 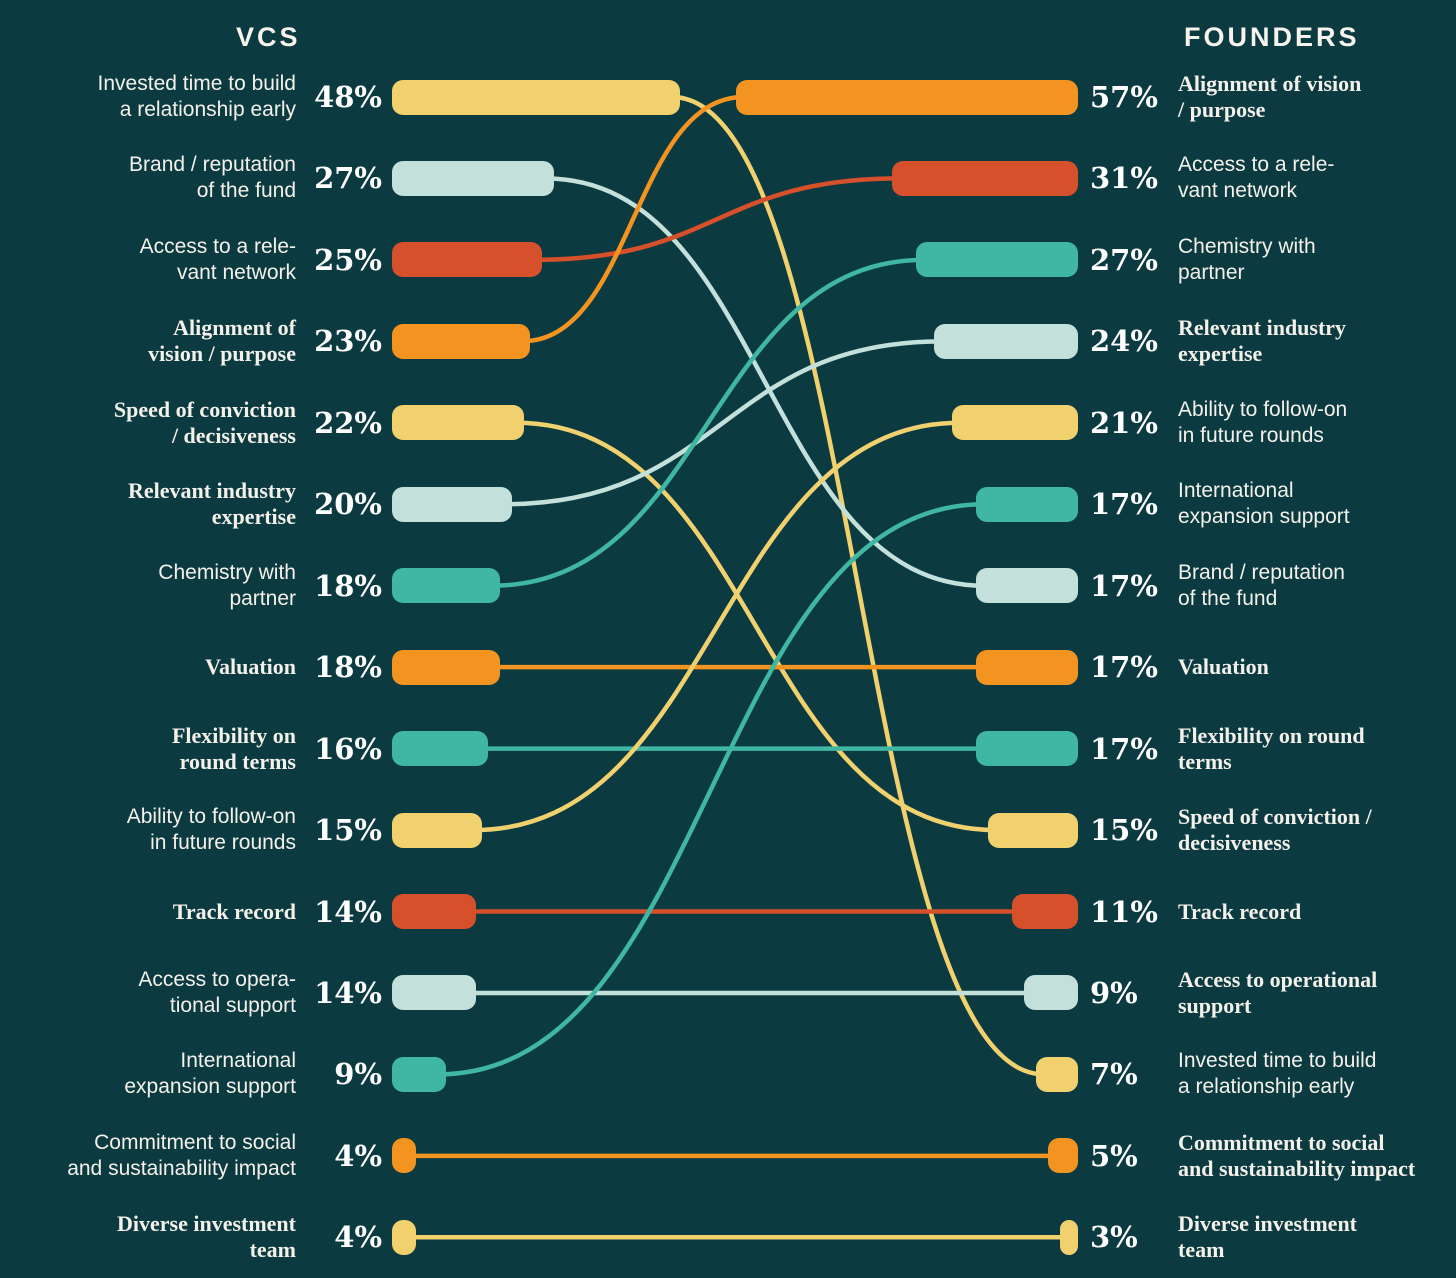 I want to click on founder-value-industry-expertise: 24%, so click(x=1124, y=341).